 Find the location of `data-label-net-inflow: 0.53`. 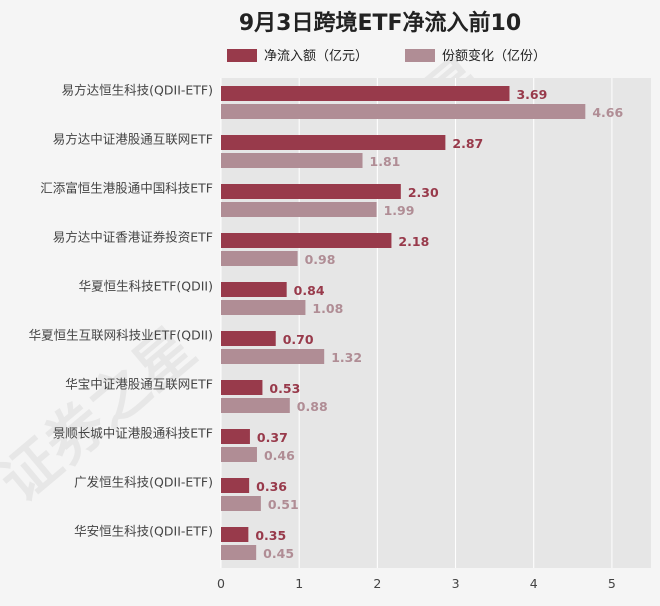

data-label-net-inflow: 0.53 is located at coordinates (284, 388).